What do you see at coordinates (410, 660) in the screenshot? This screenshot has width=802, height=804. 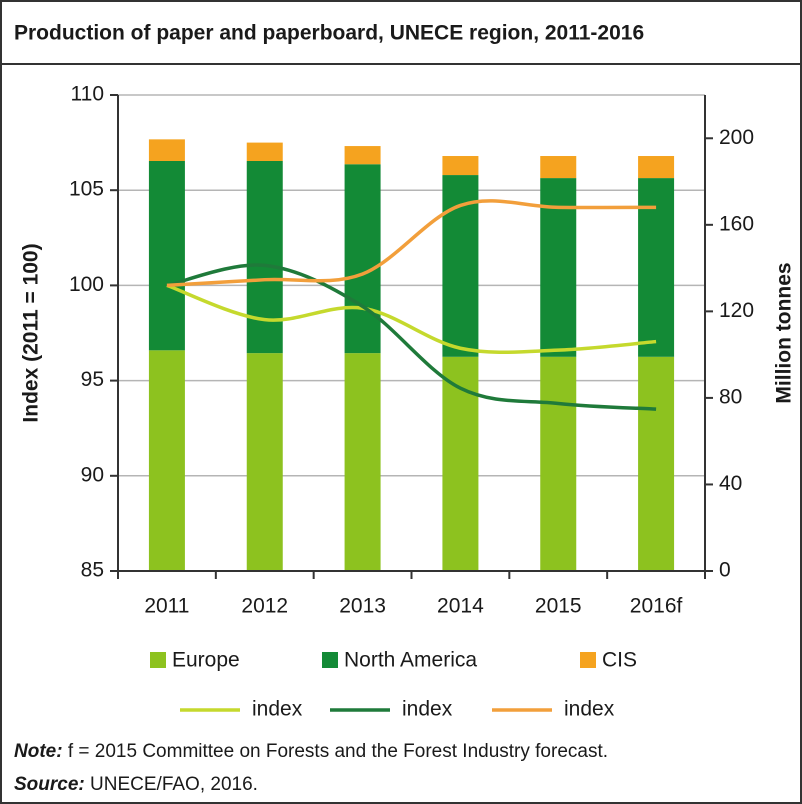 I see `legend-label: North America` at bounding box center [410, 660].